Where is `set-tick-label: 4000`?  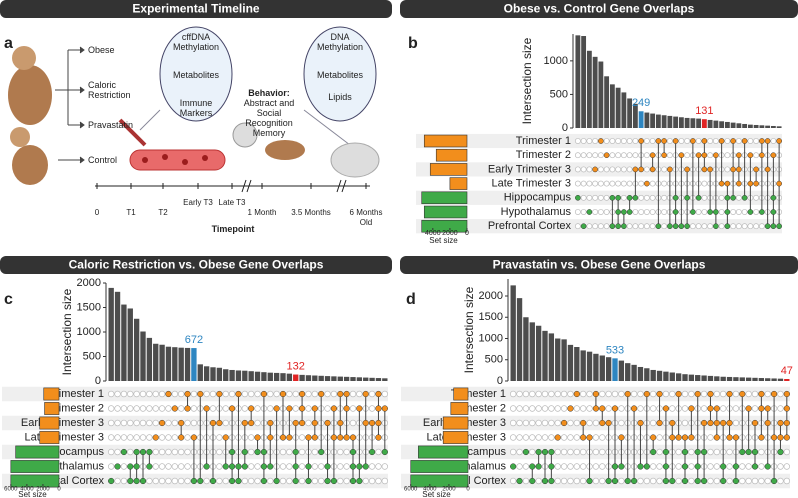 set-tick-label: 4000 is located at coordinates (433, 233).